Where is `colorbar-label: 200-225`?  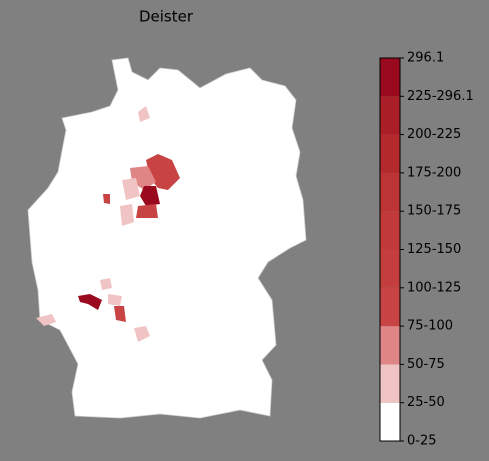 colorbar-label: 200-225 is located at coordinates (434, 134).